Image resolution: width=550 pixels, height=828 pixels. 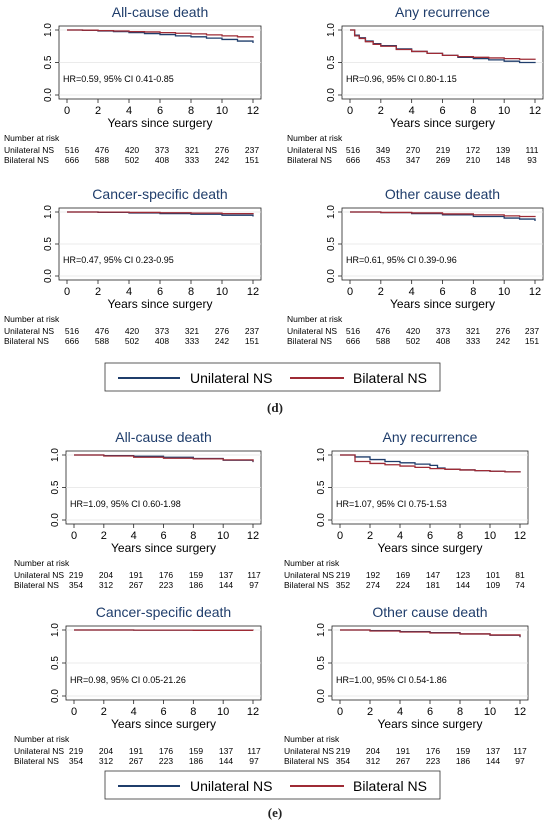 What do you see at coordinates (430, 536) in the screenshot?
I see `e-recurrence-xtick-label: 6` at bounding box center [430, 536].